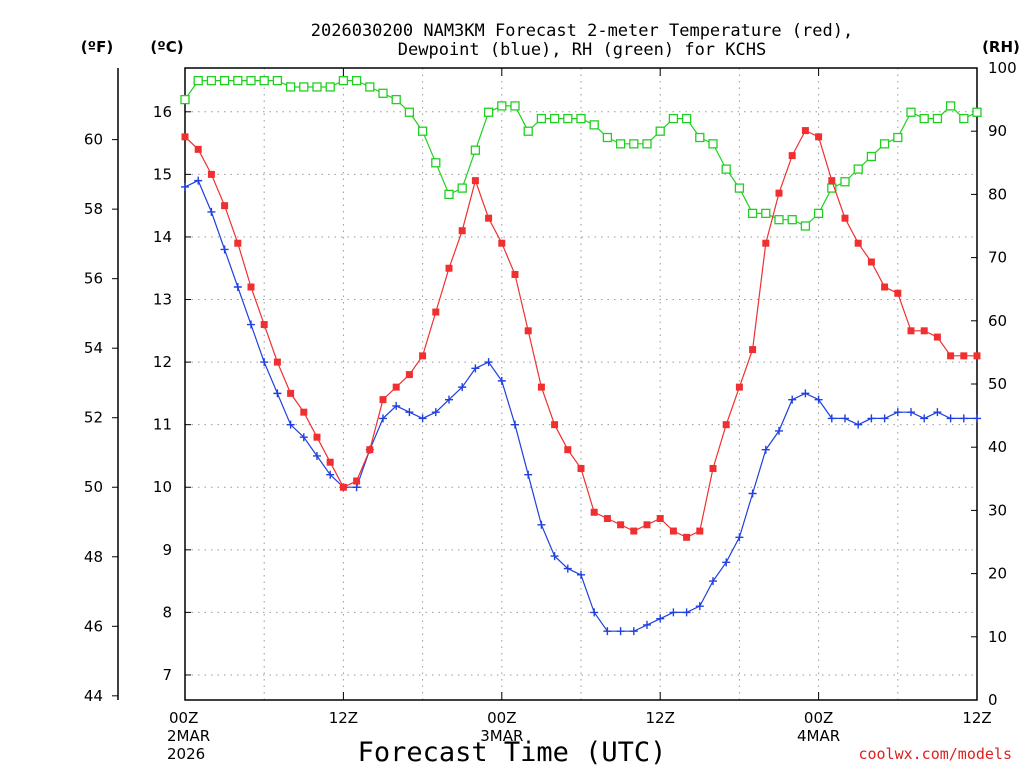 The height and width of the screenshot is (768, 1024). What do you see at coordinates (997, 574) in the screenshot?
I see `tick-label-rh-20: 20` at bounding box center [997, 574].